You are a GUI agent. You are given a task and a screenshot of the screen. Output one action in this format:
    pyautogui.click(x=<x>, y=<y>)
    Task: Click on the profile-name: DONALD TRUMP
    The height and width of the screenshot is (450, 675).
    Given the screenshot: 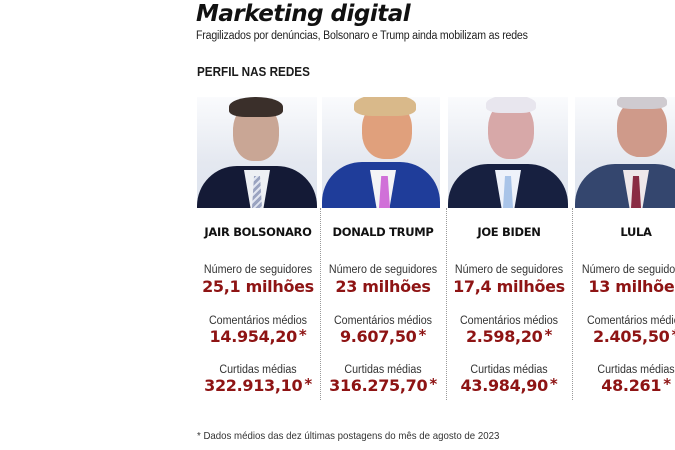 What is the action you would take?
    pyautogui.click(x=383, y=232)
    